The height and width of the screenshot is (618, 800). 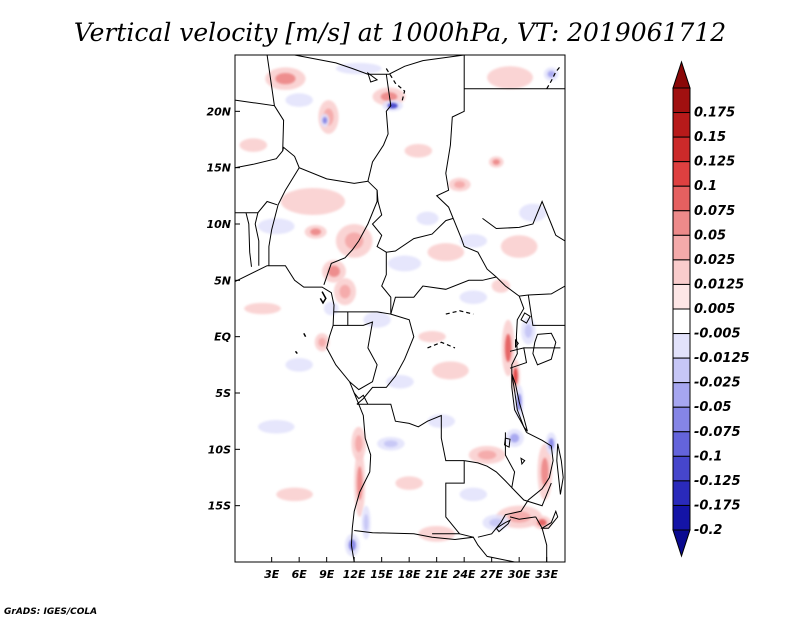 I want to click on colorbar-top-arrow, so click(x=681, y=74).